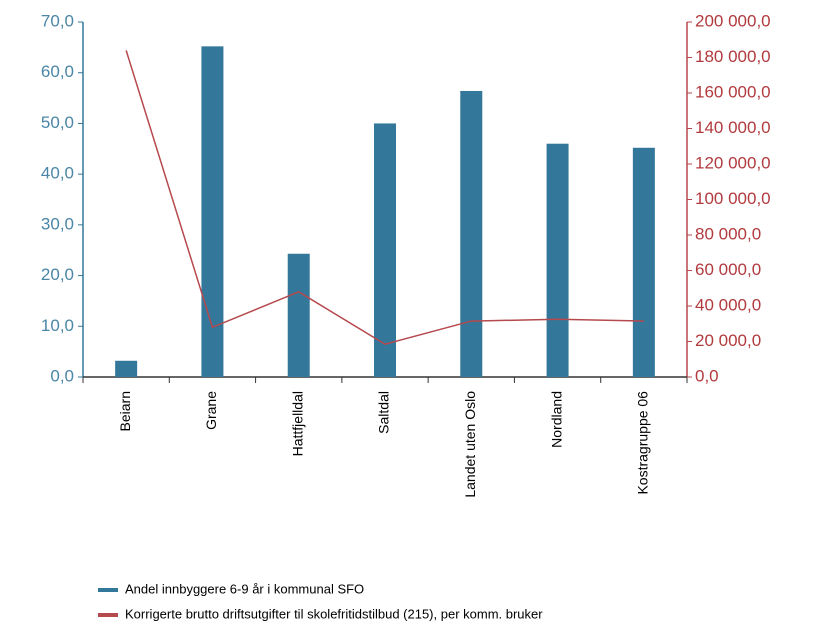 The height and width of the screenshot is (630, 819). I want to click on y-tick-label: 40,0, so click(57, 173).